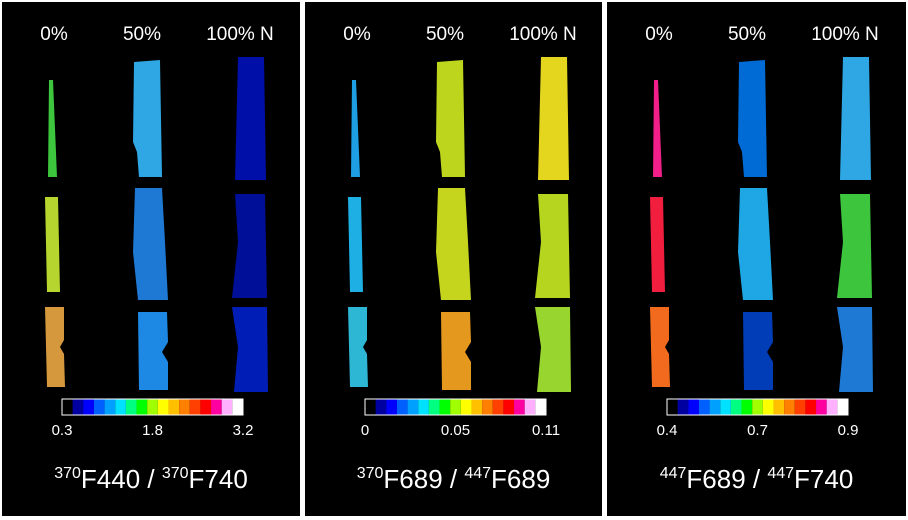  Describe the element at coordinates (152, 430) in the screenshot. I see `colorbar-tick-label: 1.8` at that location.